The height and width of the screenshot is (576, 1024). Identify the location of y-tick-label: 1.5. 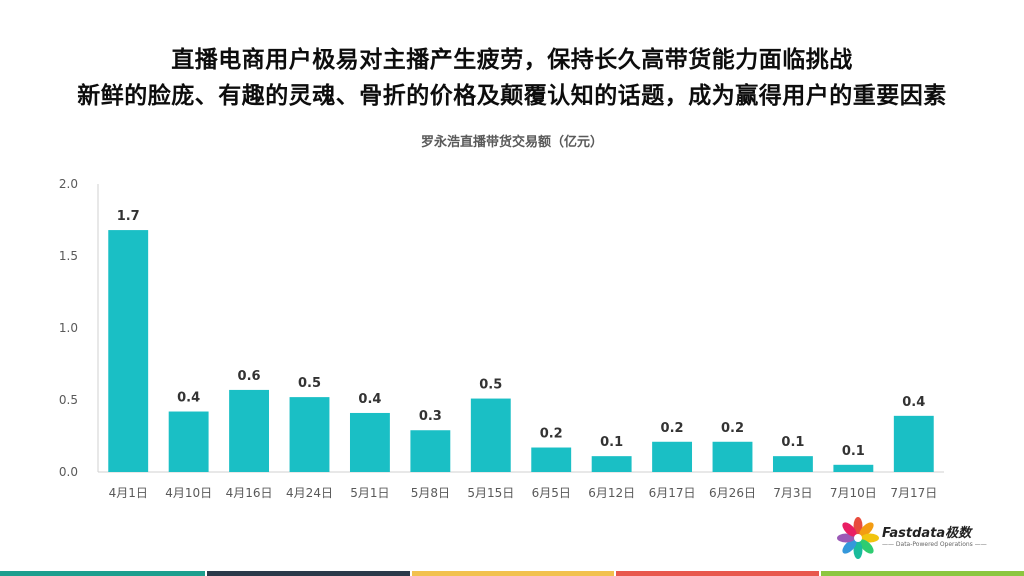
(68, 256).